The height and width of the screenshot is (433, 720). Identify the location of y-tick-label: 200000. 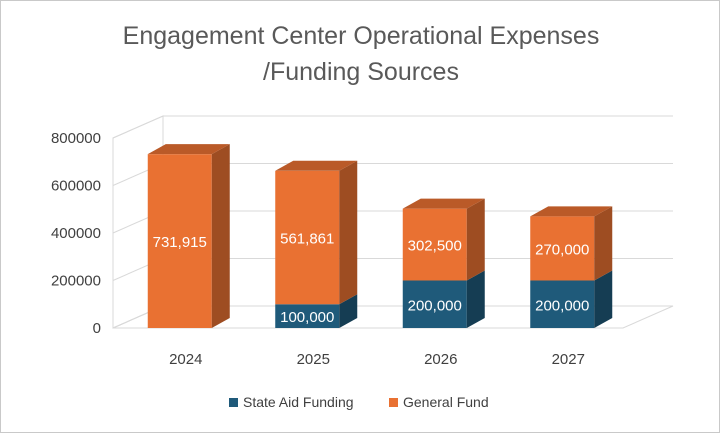
(76, 281).